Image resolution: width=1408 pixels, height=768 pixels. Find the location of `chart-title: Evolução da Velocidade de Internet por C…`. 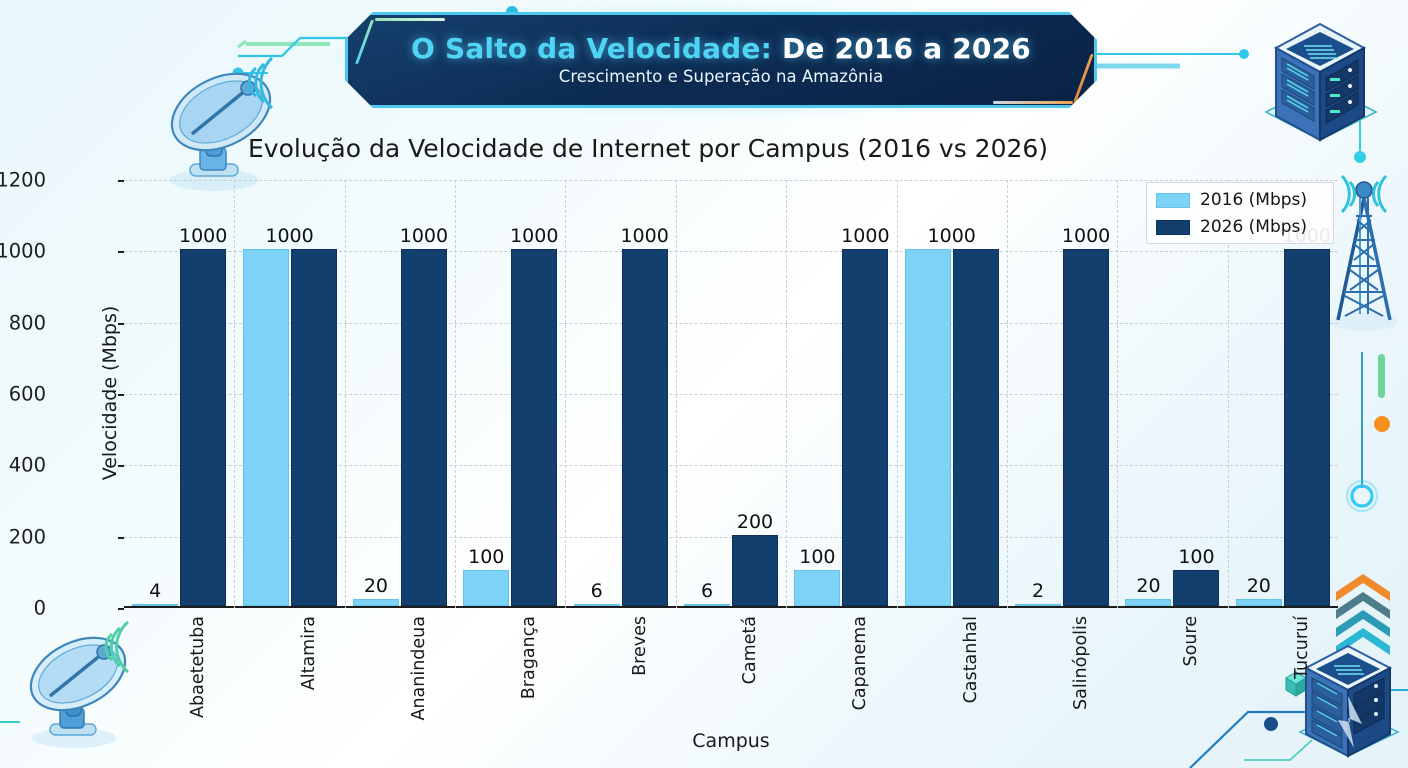

chart-title: Evolução da Velocidade de Internet por C… is located at coordinates (648, 148).